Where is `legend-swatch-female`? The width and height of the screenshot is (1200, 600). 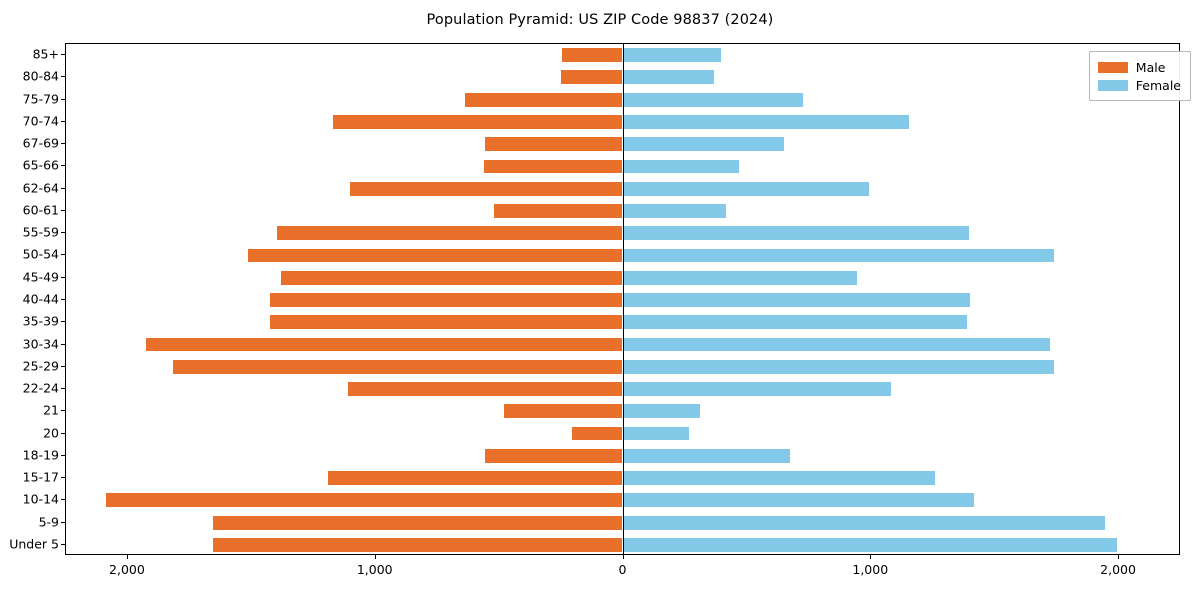 legend-swatch-female is located at coordinates (1112, 85).